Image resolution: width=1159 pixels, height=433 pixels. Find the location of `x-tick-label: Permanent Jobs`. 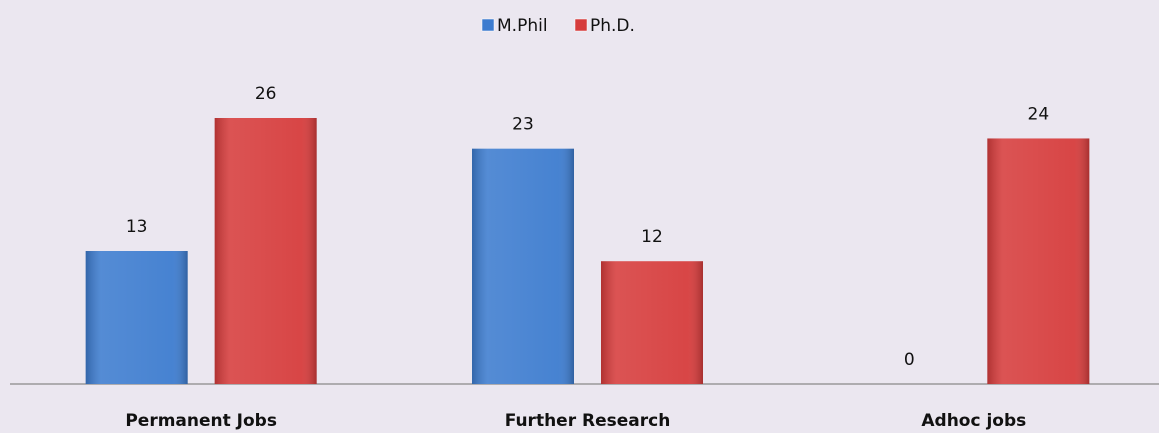

x-tick-label: Permanent Jobs is located at coordinates (201, 421).